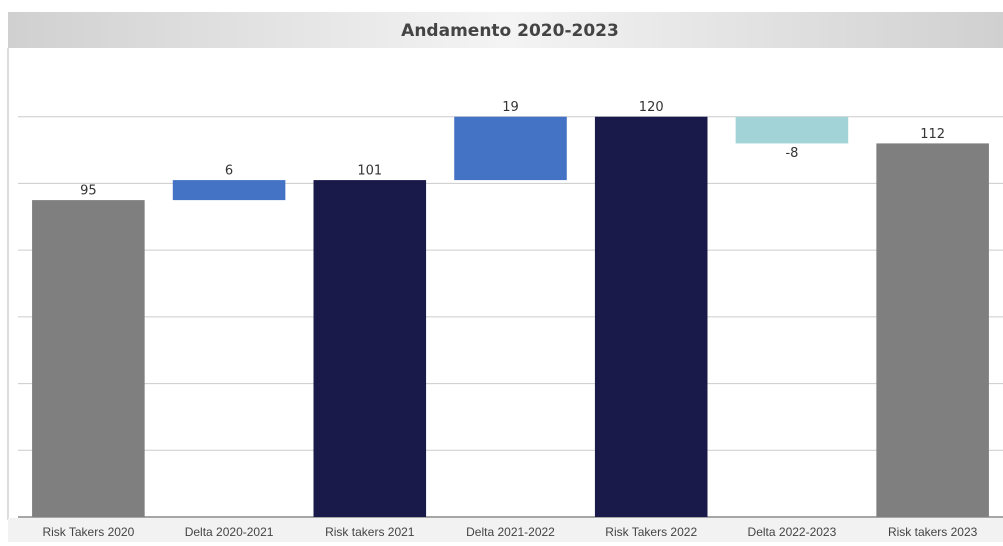 Image resolution: width=1003 pixels, height=546 pixels. Describe the element at coordinates (651, 532) in the screenshot. I see `x-tick-label: Risk Takers 2022` at that location.